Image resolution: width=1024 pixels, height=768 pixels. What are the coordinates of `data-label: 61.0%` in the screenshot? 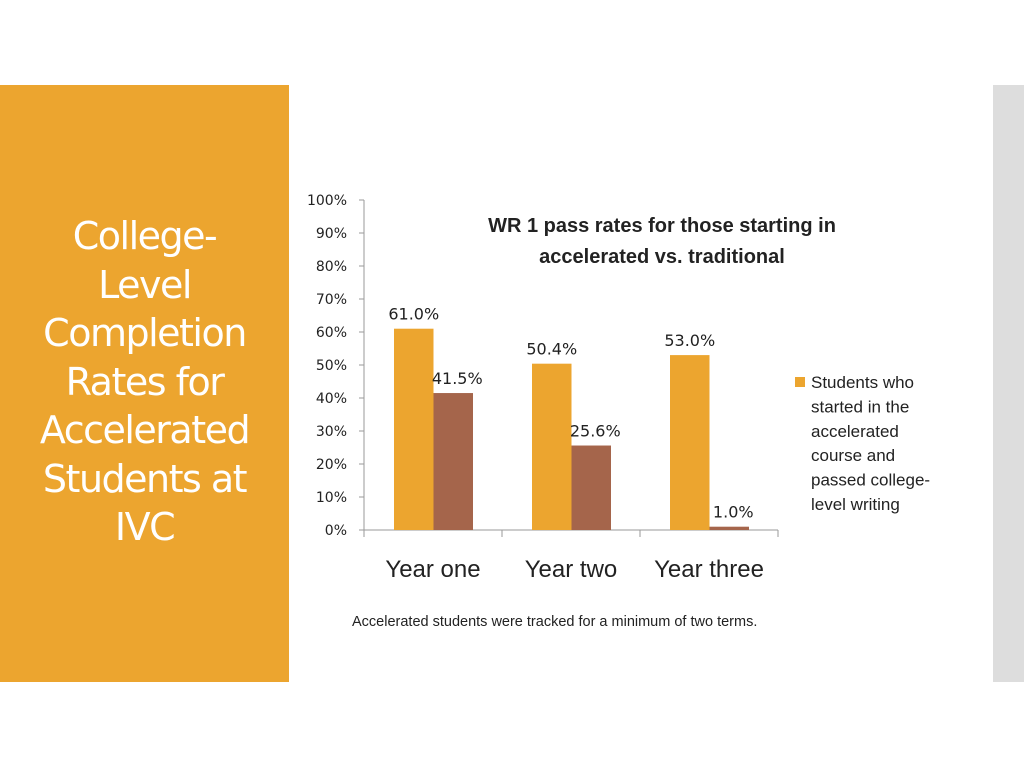 It's located at (413, 314).